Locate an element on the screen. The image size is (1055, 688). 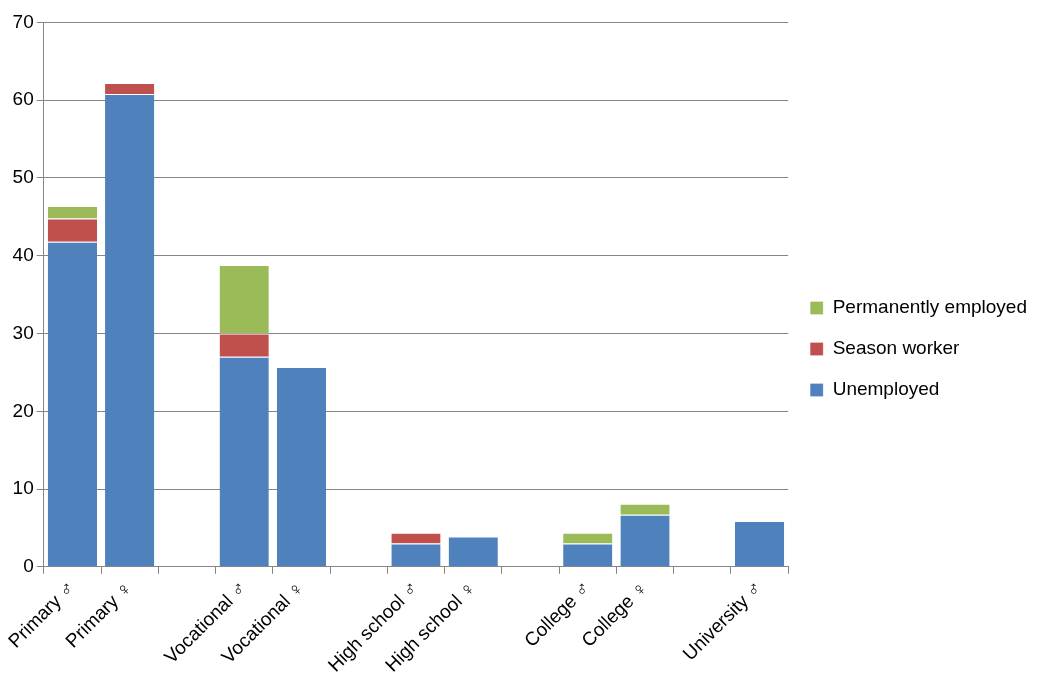
y-tick-label: 20 is located at coordinates (23, 410).